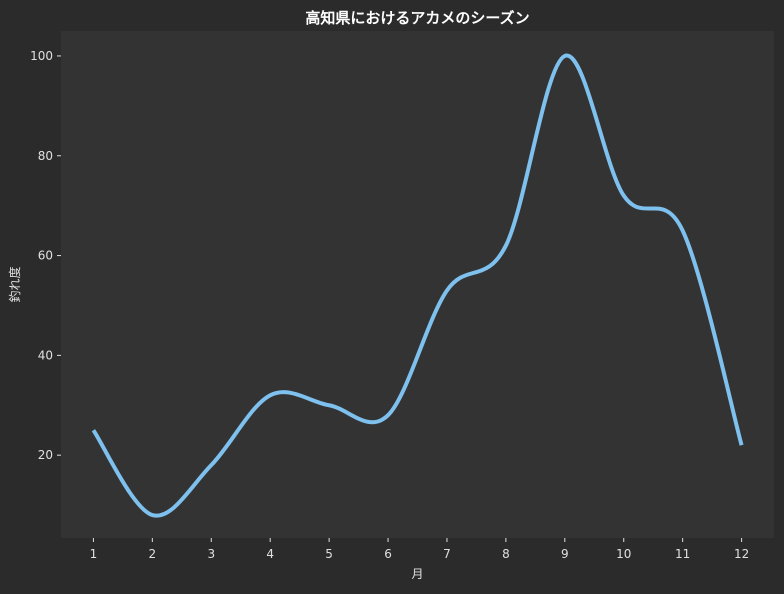 The width and height of the screenshot is (784, 594). I want to click on x-tick-label: 5, so click(329, 554).